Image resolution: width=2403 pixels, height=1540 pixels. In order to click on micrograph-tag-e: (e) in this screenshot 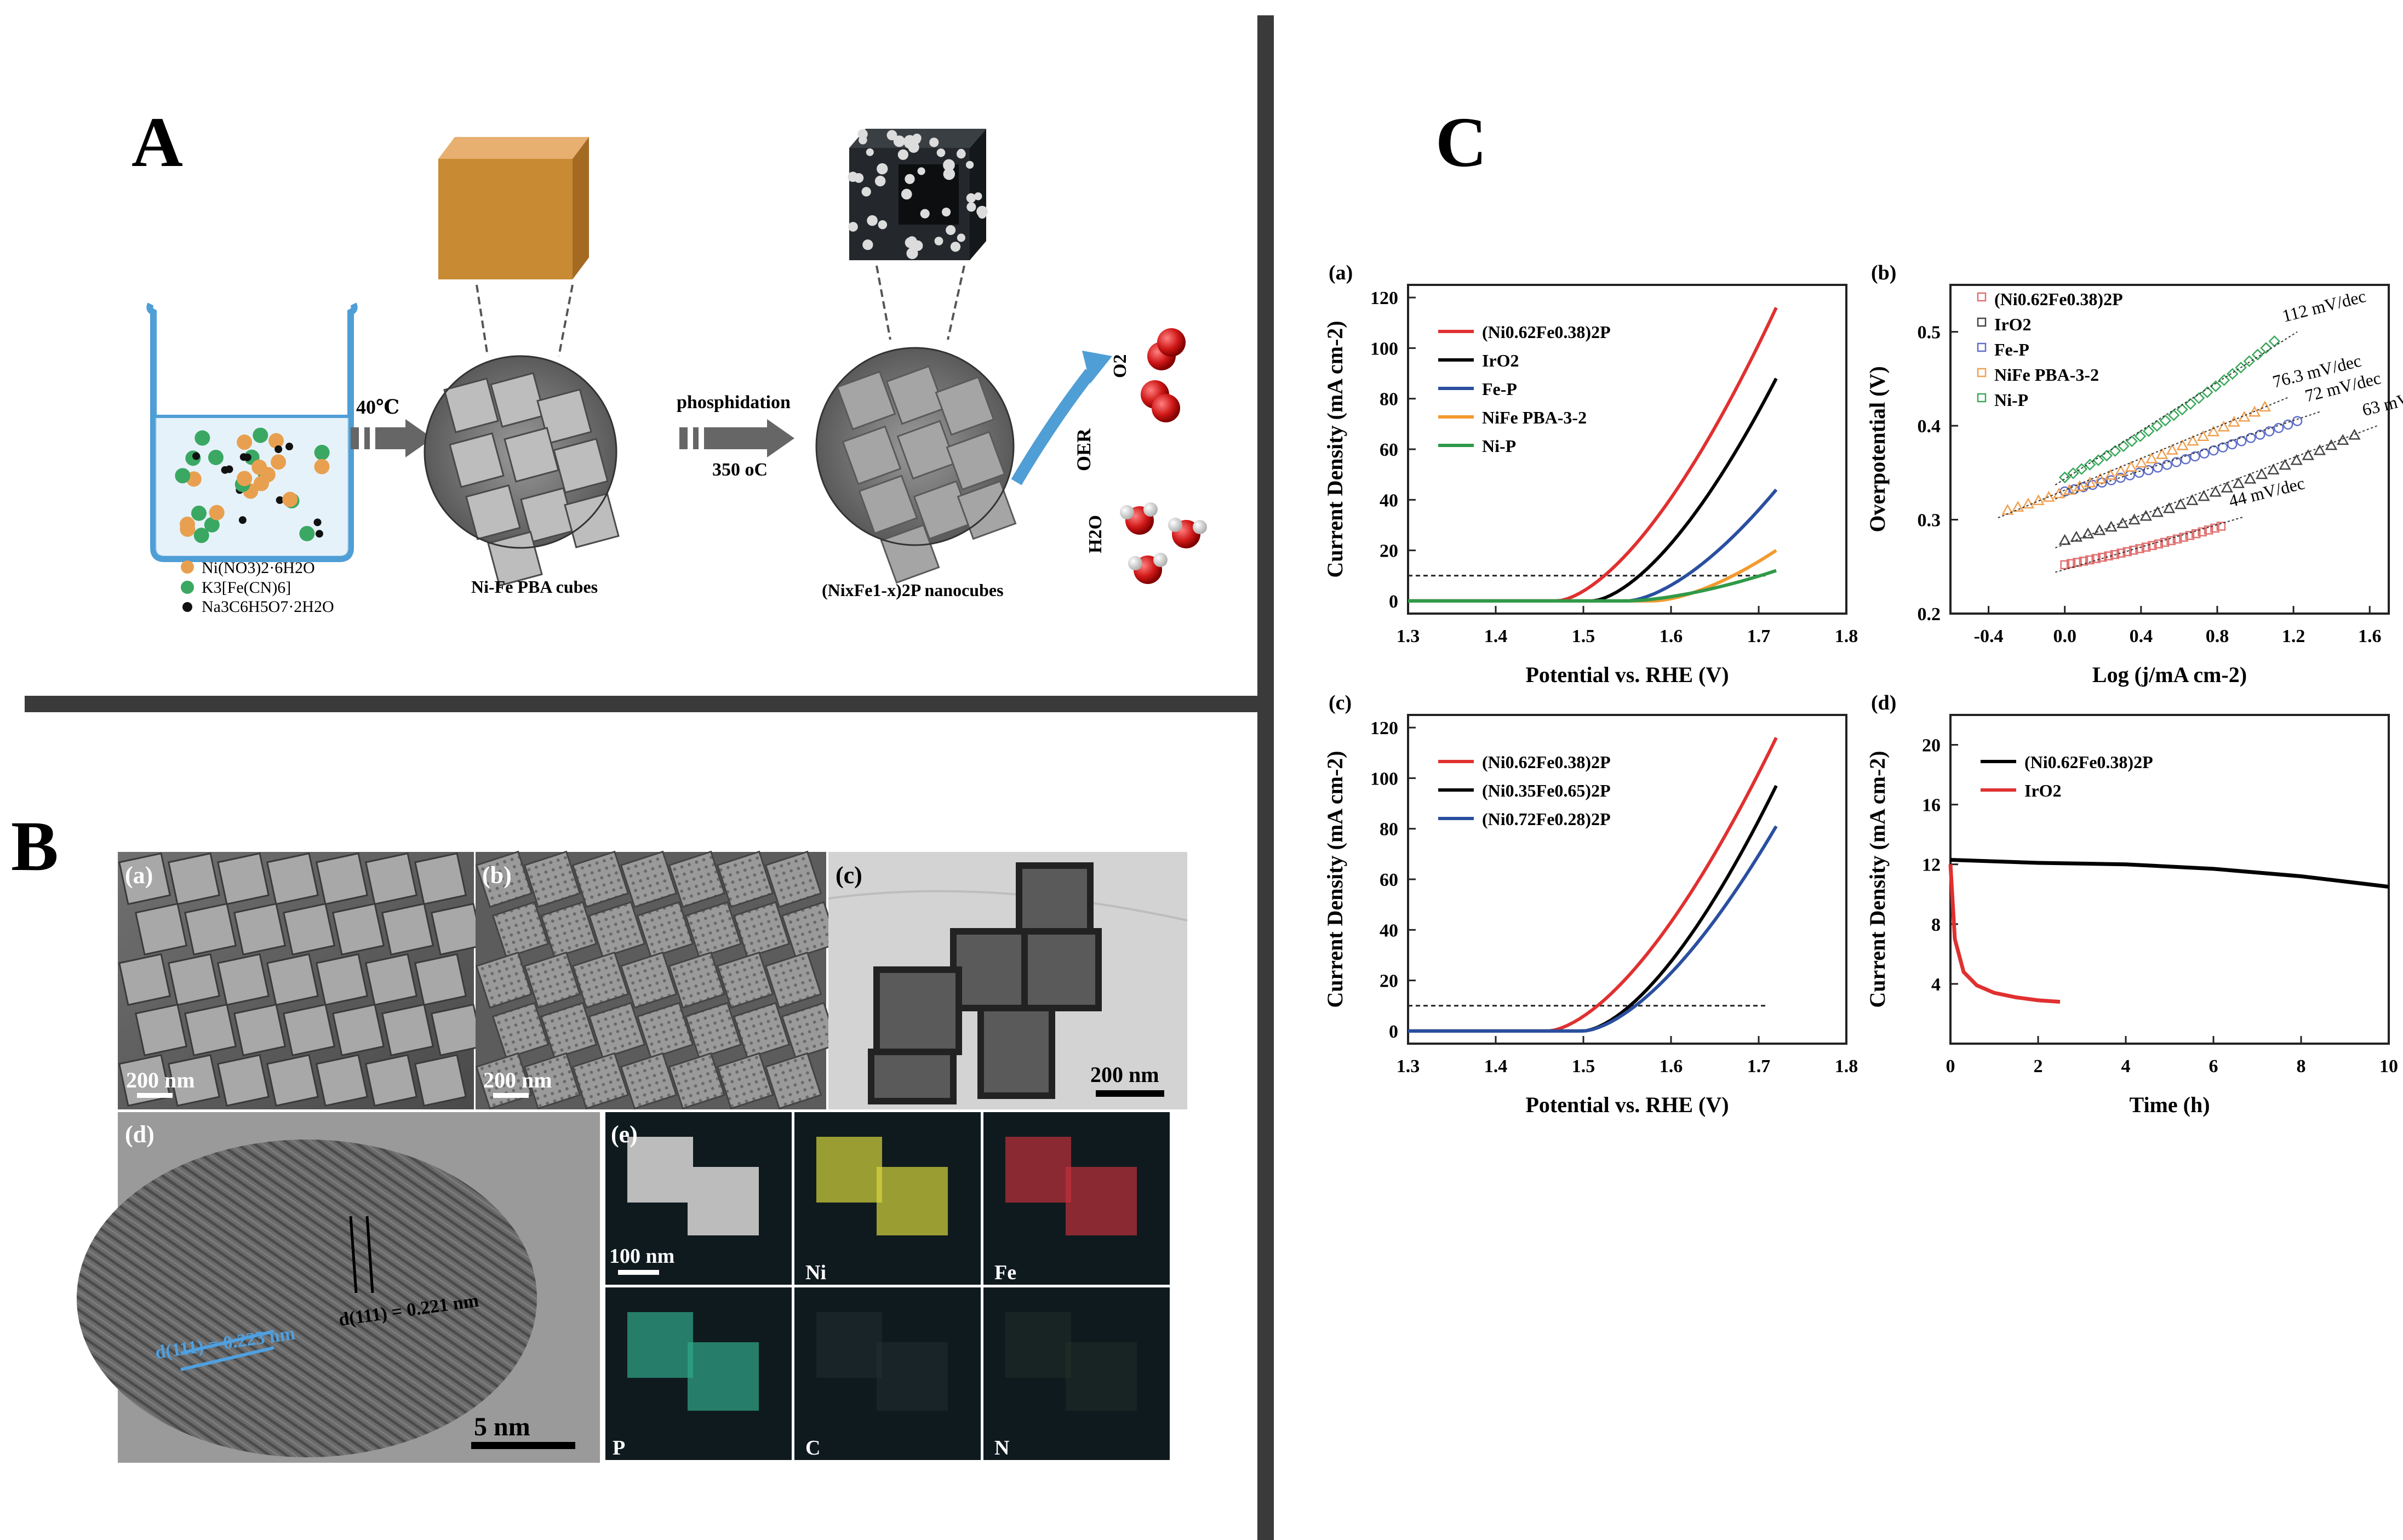, I will do `click(625, 1134)`.